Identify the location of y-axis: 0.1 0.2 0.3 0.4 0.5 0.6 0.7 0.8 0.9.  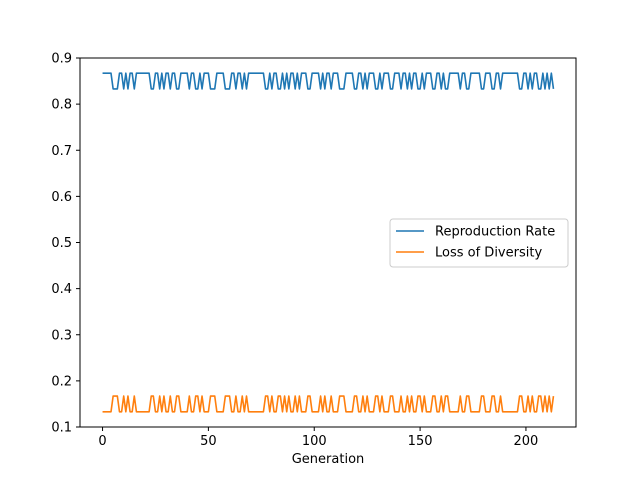
(65, 244).